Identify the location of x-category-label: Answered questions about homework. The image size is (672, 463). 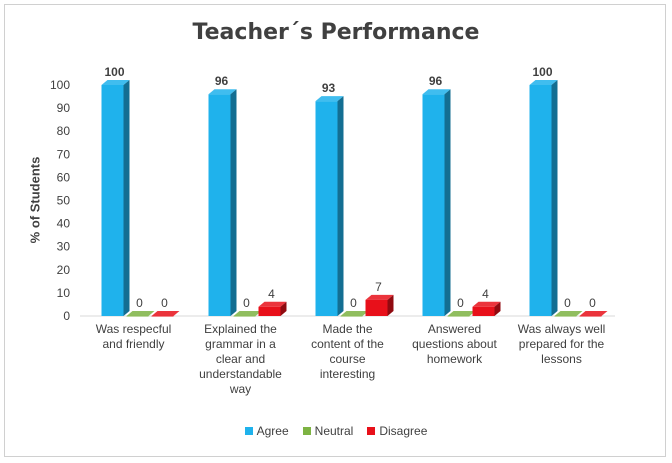
(454, 344).